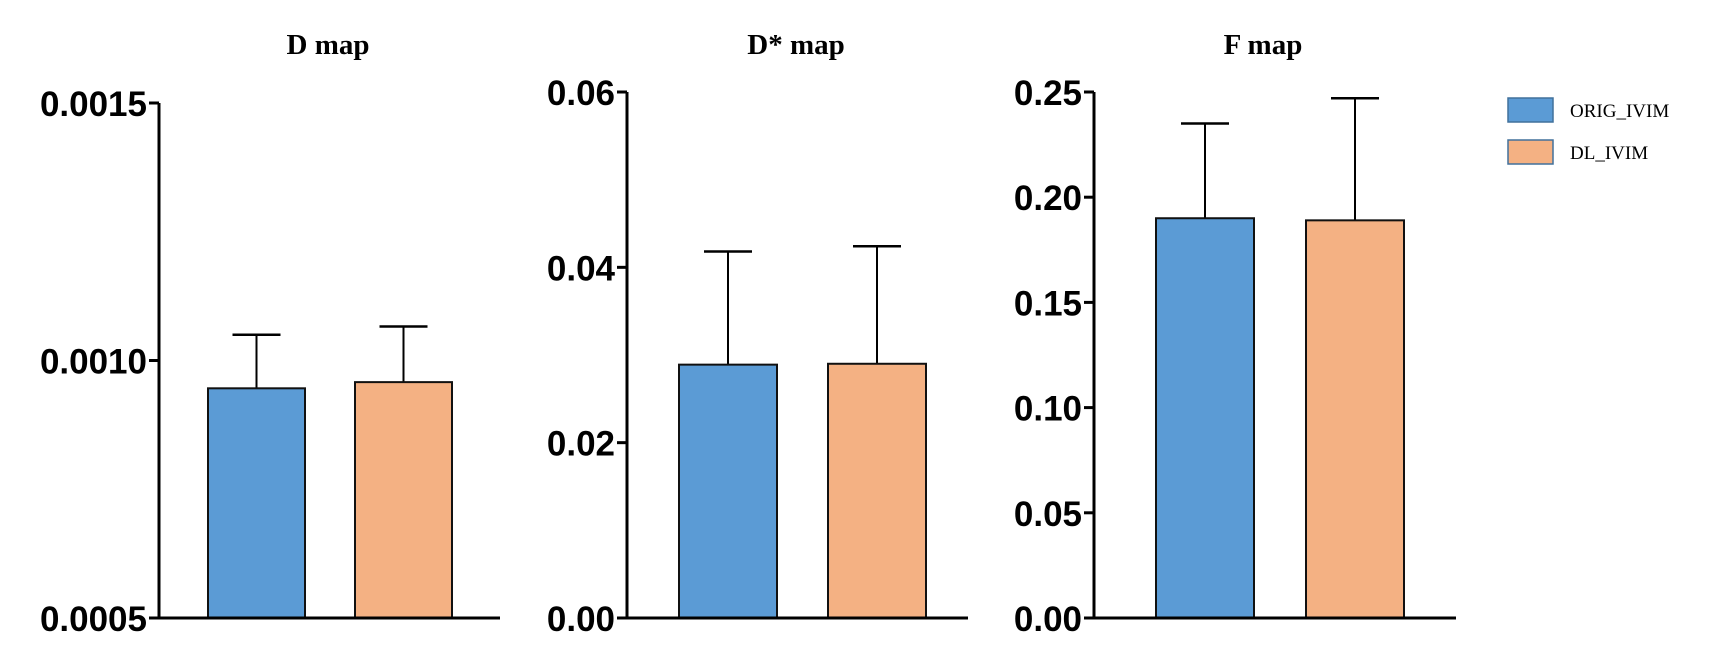  What do you see at coordinates (1048, 303) in the screenshot?
I see `y-tick-label: 0.15` at bounding box center [1048, 303].